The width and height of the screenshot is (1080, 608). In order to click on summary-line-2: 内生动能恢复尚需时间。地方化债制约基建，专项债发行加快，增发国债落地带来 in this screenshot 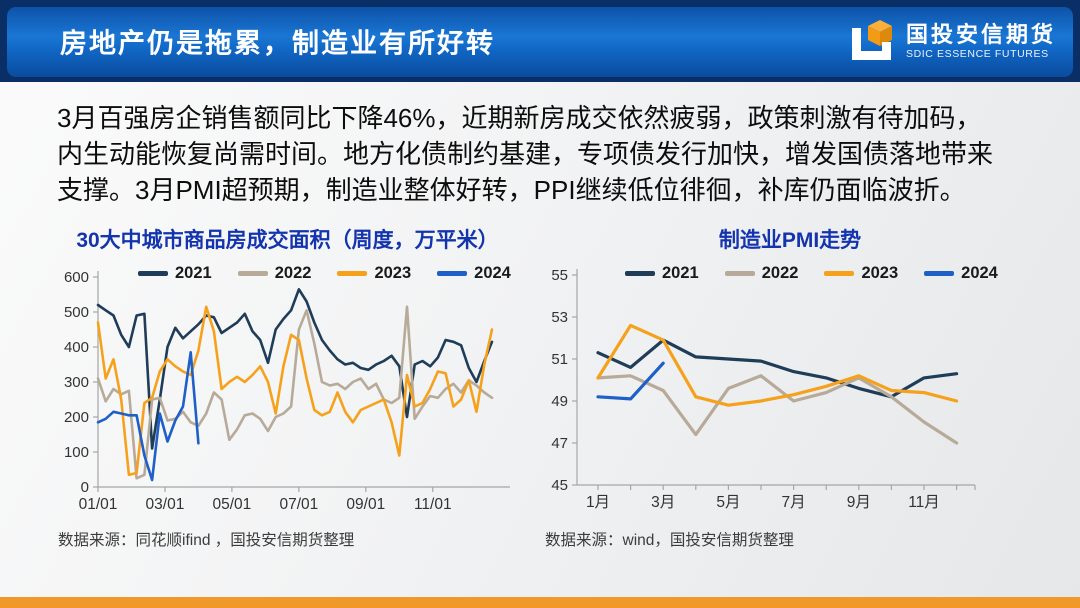, I will do `click(525, 154)`.